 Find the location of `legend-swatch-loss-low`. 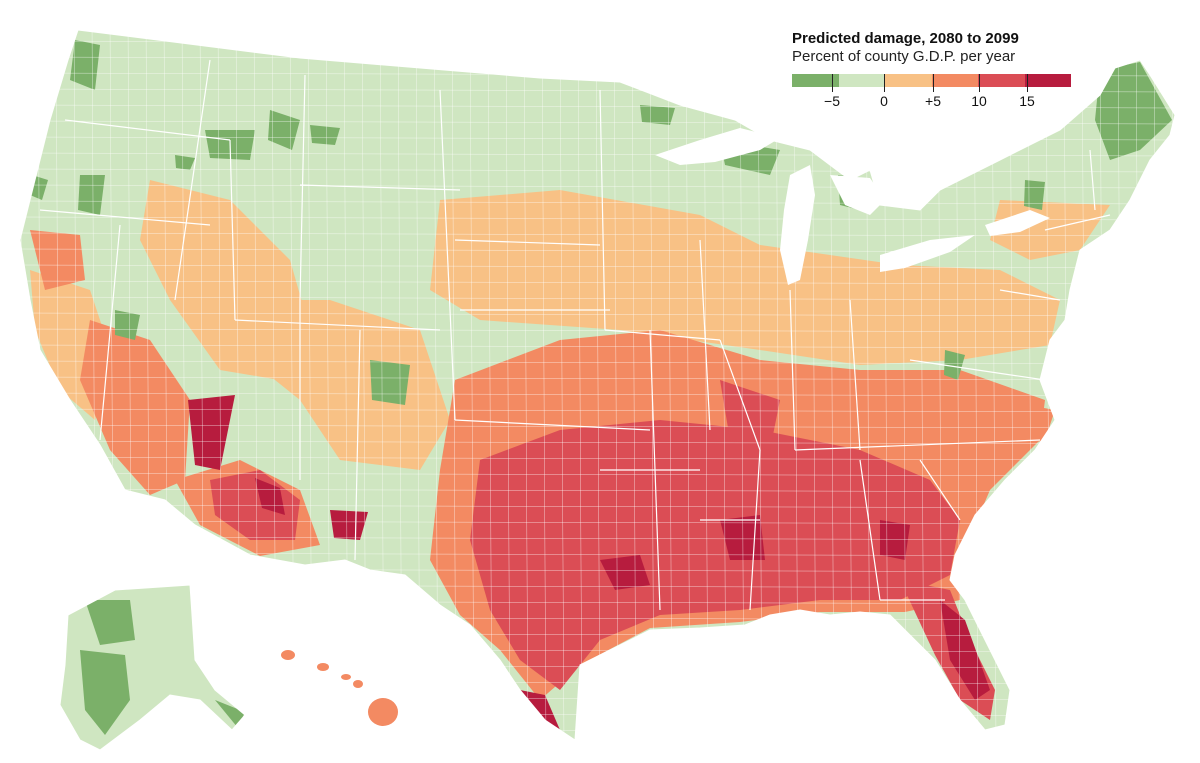

legend-swatch-loss-low is located at coordinates (908, 80).